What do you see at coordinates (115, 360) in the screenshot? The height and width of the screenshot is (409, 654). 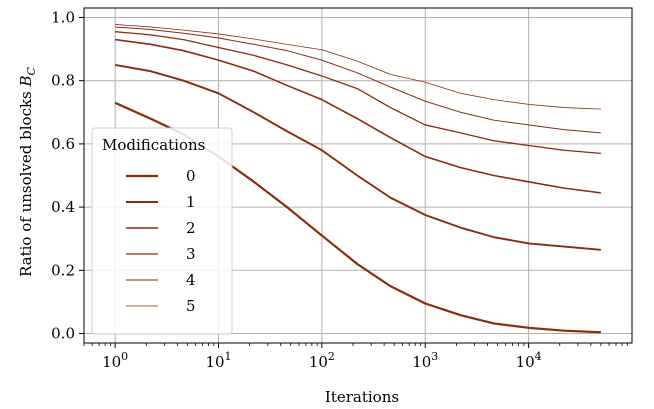 I see `x-tick-label: 10⁰` at bounding box center [115, 360].